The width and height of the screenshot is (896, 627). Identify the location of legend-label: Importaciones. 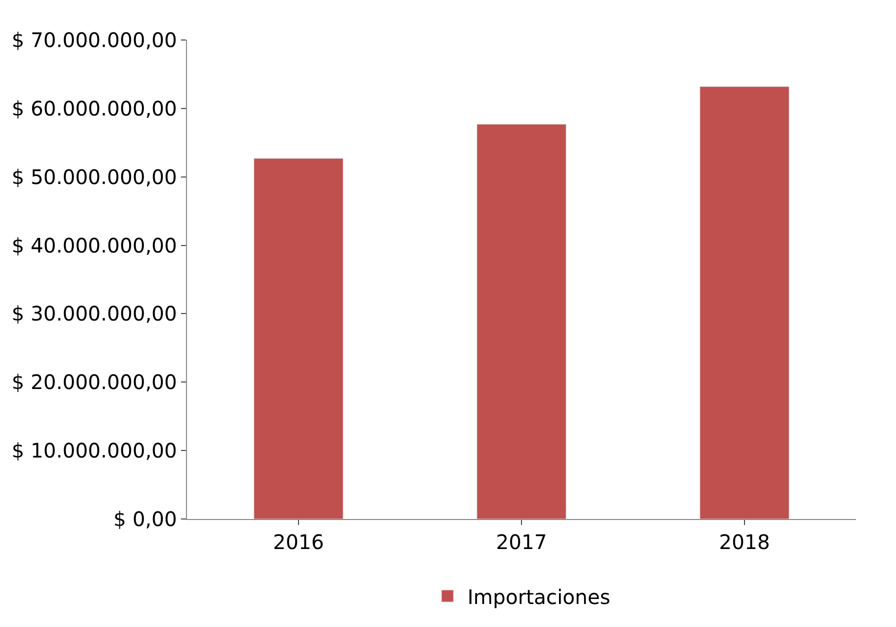
(539, 596).